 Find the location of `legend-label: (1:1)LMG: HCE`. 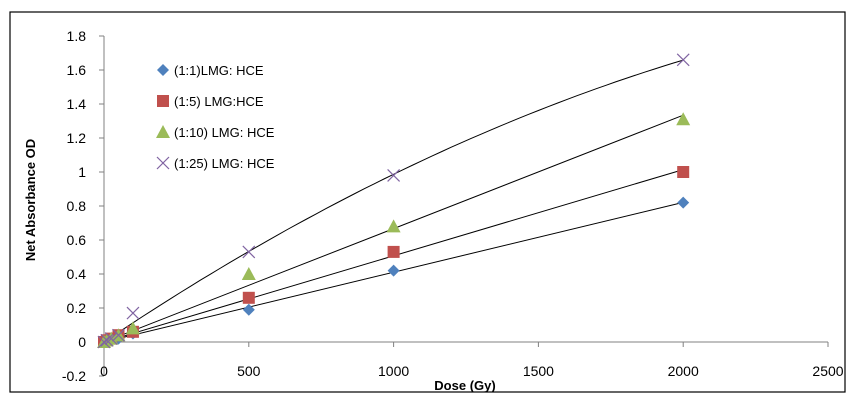

legend-label: (1:1)LMG: HCE is located at coordinates (219, 70).